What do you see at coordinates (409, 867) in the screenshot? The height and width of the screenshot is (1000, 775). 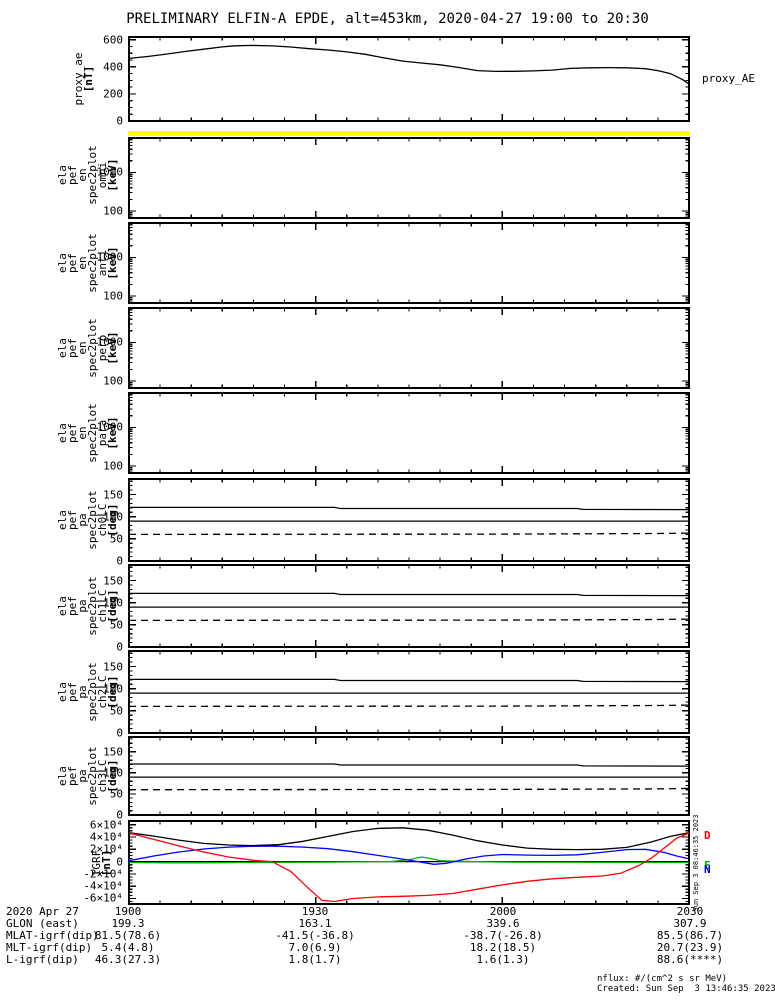 I see `series-D-down` at bounding box center [409, 867].